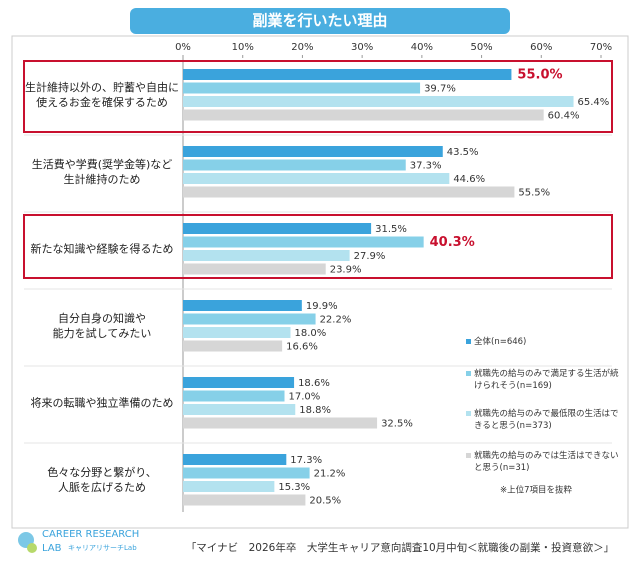 The width and height of the screenshot is (640, 574). I want to click on value-label: 31.5%, so click(391, 229).